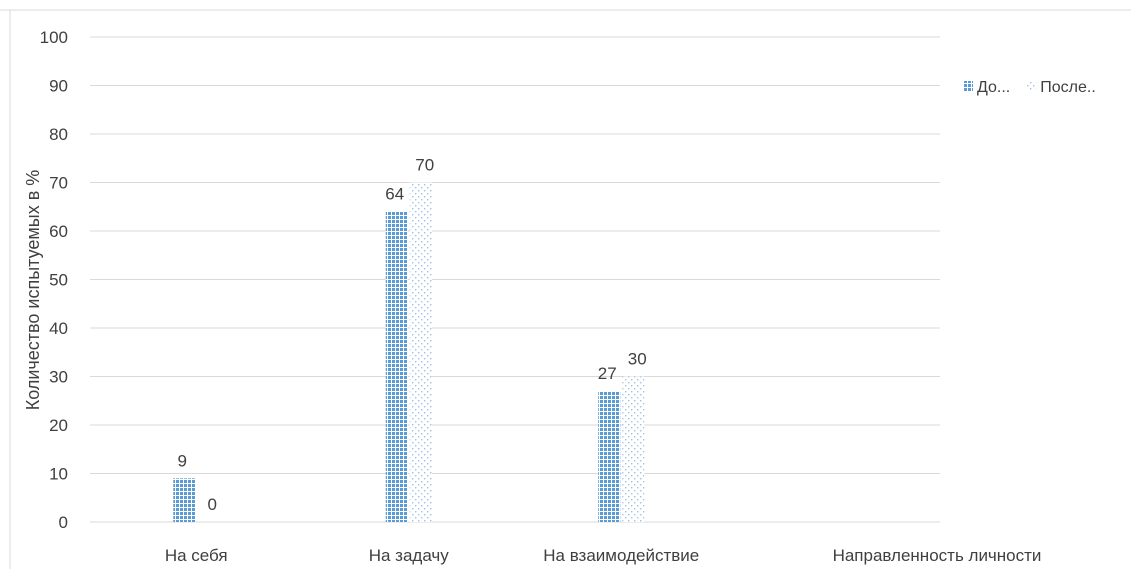 The width and height of the screenshot is (1131, 569). What do you see at coordinates (58, 280) in the screenshot?
I see `y-tick-label: 50` at bounding box center [58, 280].